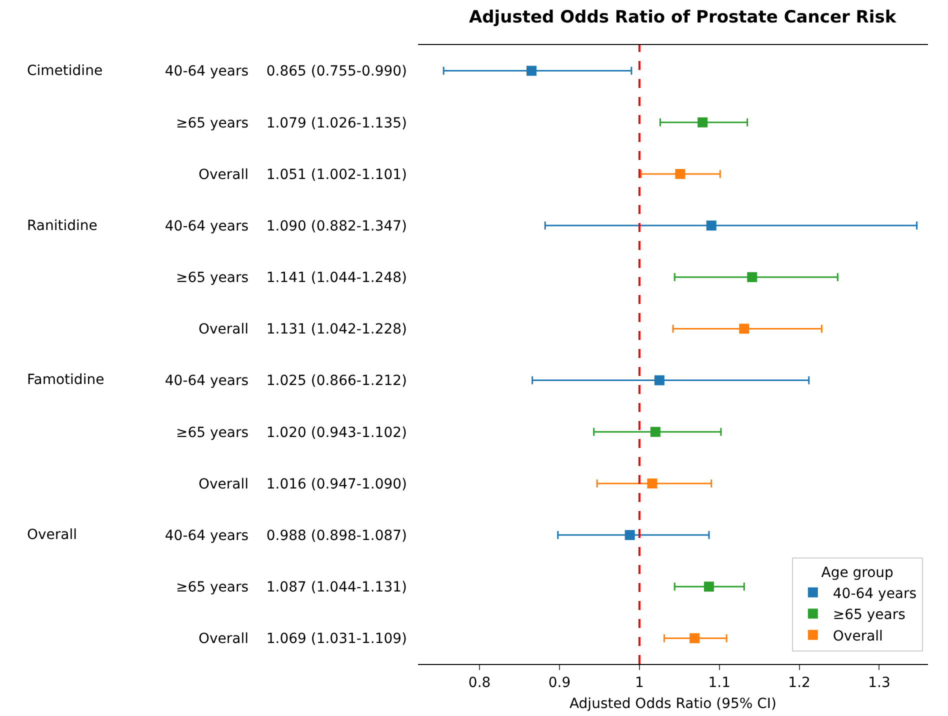 The height and width of the screenshot is (716, 948). I want to click on text: Ranitidine, so click(62, 226).